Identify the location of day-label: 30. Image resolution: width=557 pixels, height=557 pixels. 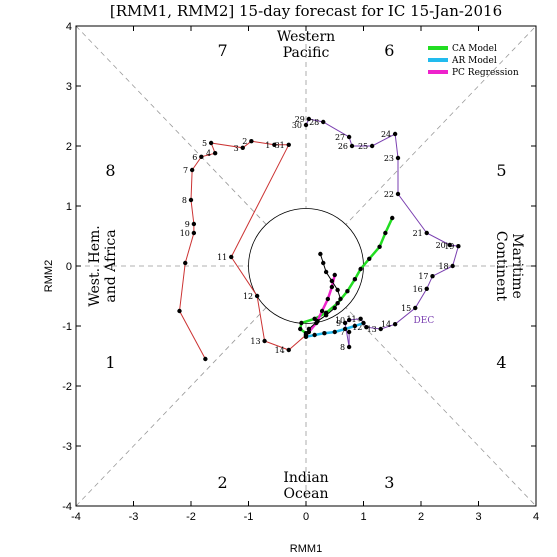
(297, 125).